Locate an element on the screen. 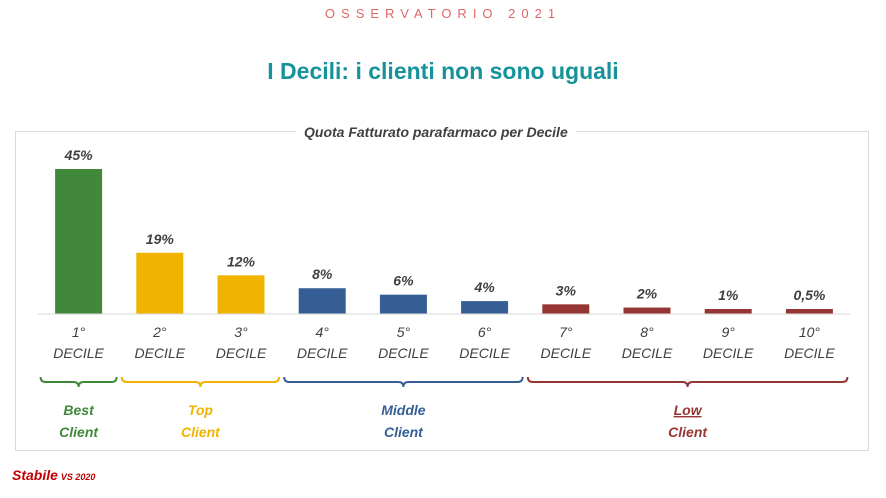  page-title: I Decili: i clienti non sono uguali is located at coordinates (443, 71).